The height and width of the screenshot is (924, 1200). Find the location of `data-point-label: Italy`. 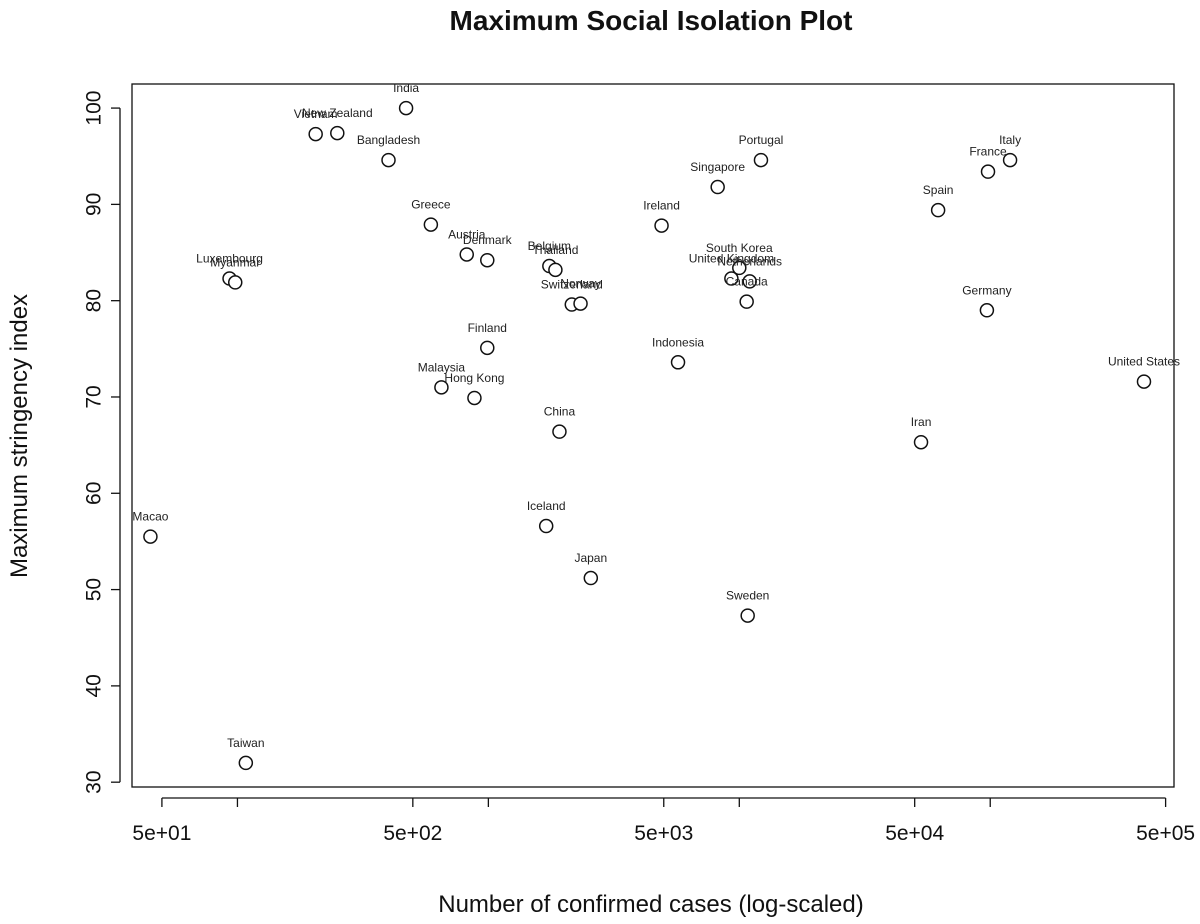

data-point-label: Italy is located at coordinates (1010, 140).